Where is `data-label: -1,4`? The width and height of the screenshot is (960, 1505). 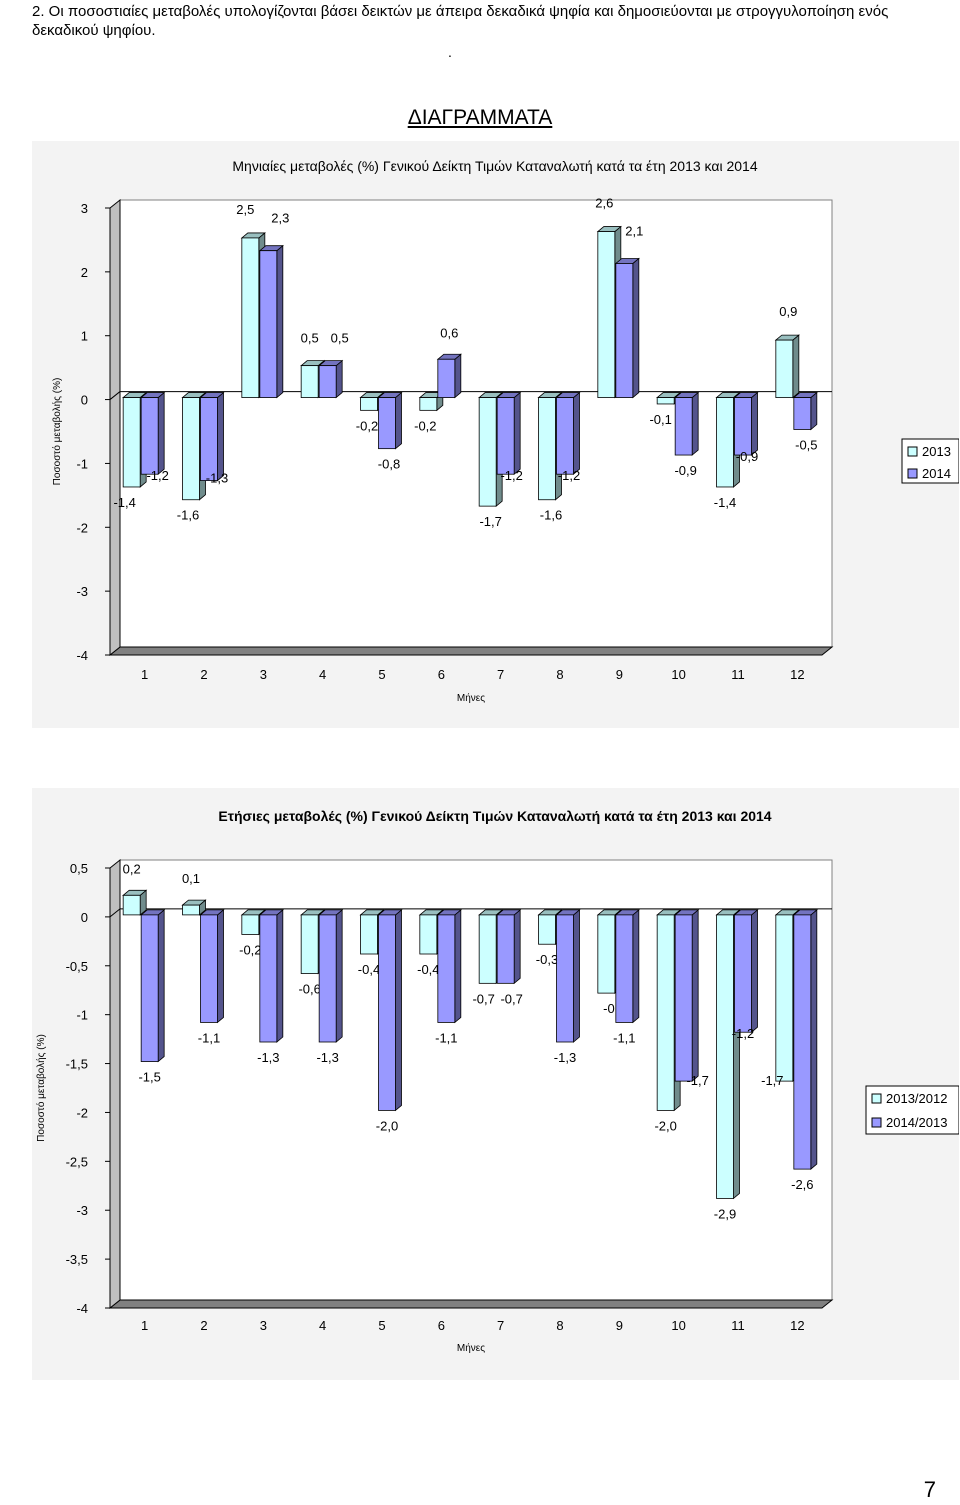 data-label: -1,4 is located at coordinates (725, 502).